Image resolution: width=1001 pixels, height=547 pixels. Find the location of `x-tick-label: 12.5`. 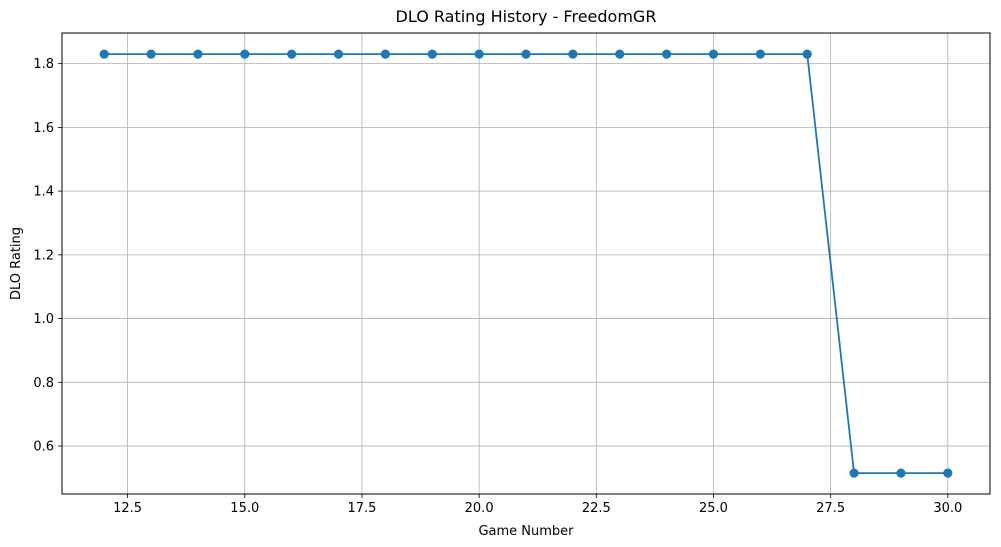

x-tick-label: 12.5 is located at coordinates (127, 508).